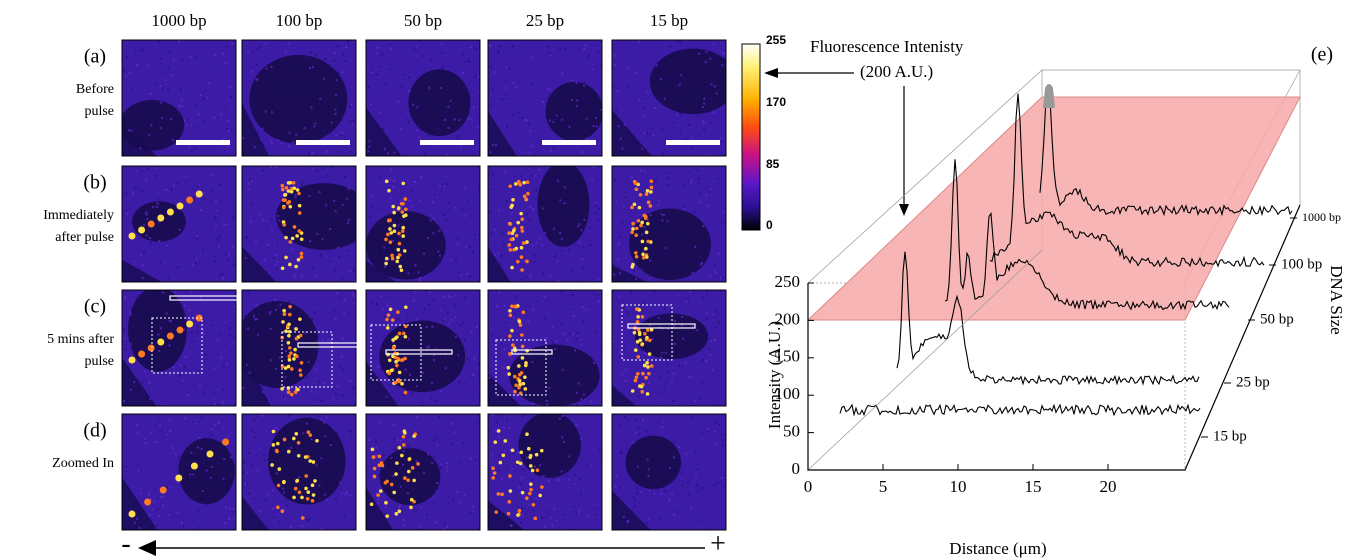 The width and height of the screenshot is (1366, 560). What do you see at coordinates (78, 215) in the screenshot?
I see `row-caption: Immediately` at bounding box center [78, 215].